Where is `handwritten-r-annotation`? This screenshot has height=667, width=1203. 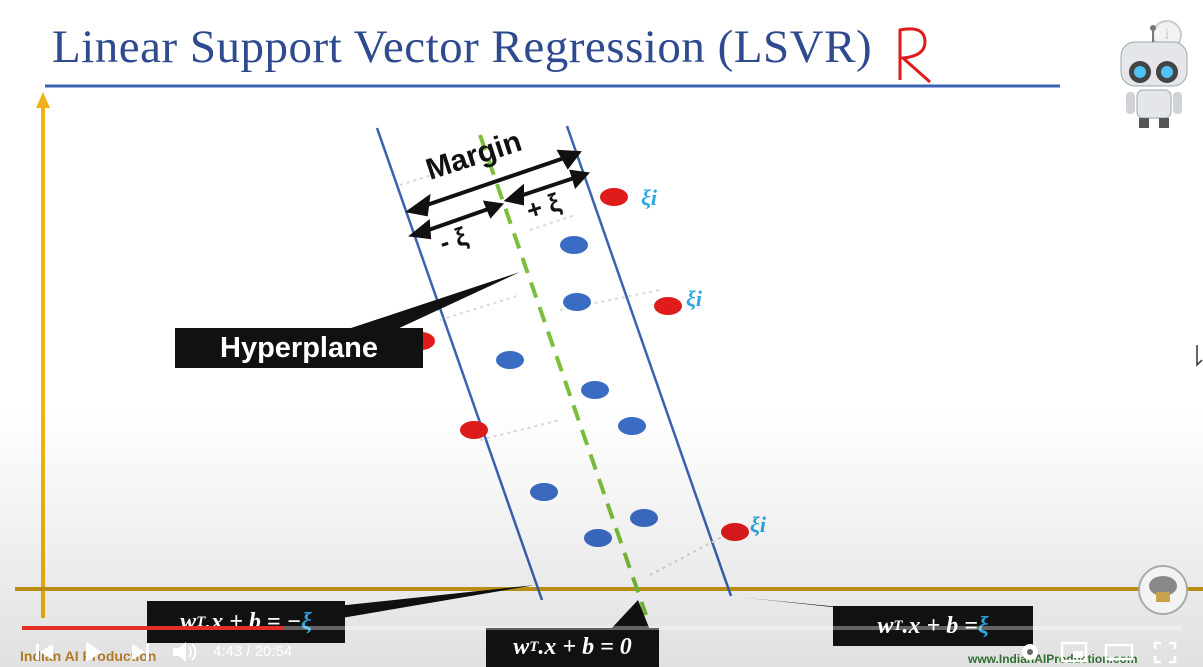 handwritten-r-annotation is located at coordinates (914, 55).